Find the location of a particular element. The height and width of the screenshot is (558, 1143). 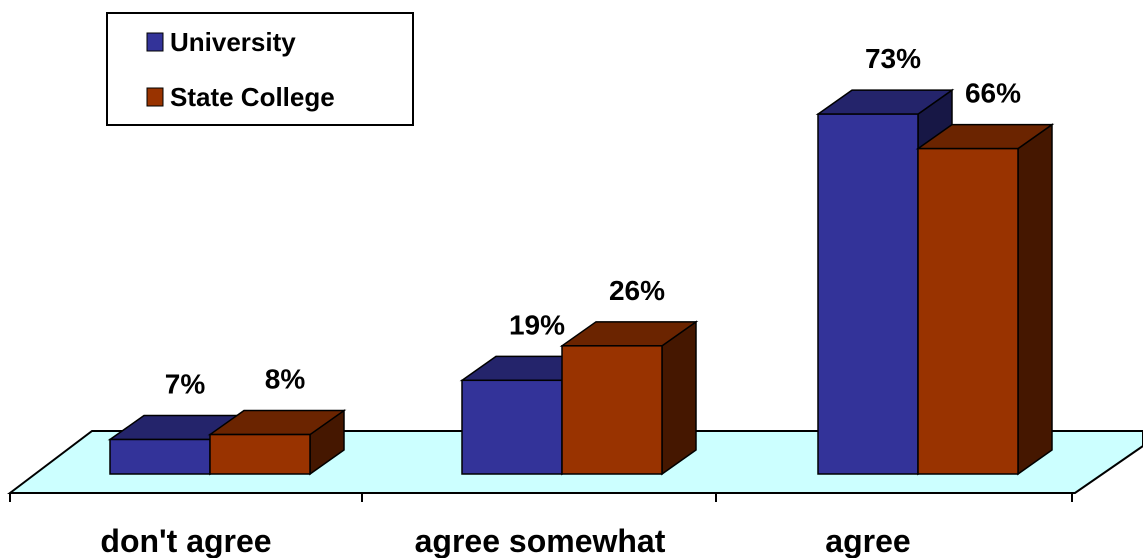

data-label: 8% is located at coordinates (285, 379).